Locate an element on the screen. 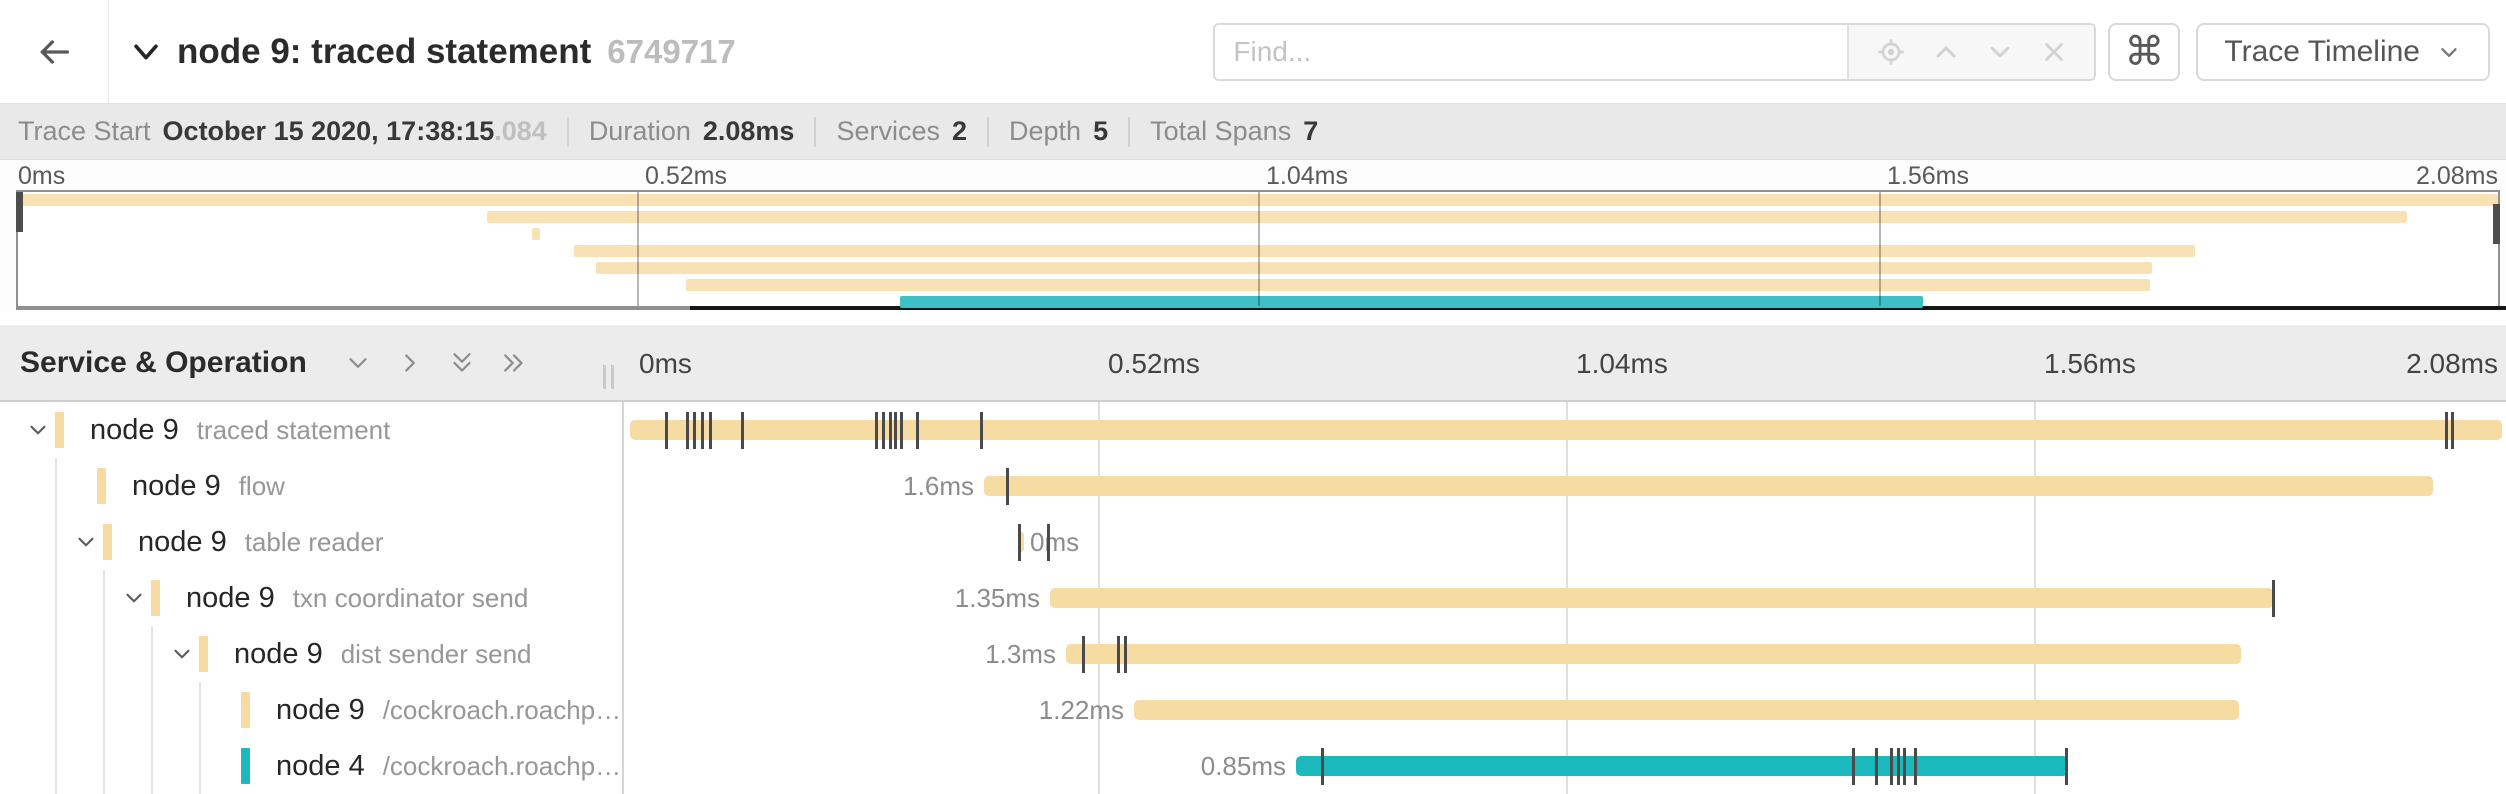 The height and width of the screenshot is (794, 2506). span-row-name-cell: node 9 dist sender send is located at coordinates (311, 654).